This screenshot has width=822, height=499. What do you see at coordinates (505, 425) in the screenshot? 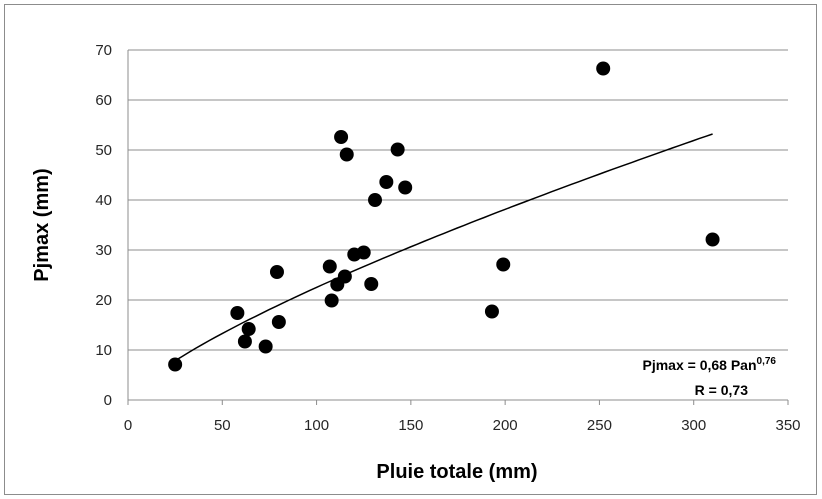
I see `x-tick-label: 200` at bounding box center [505, 425].